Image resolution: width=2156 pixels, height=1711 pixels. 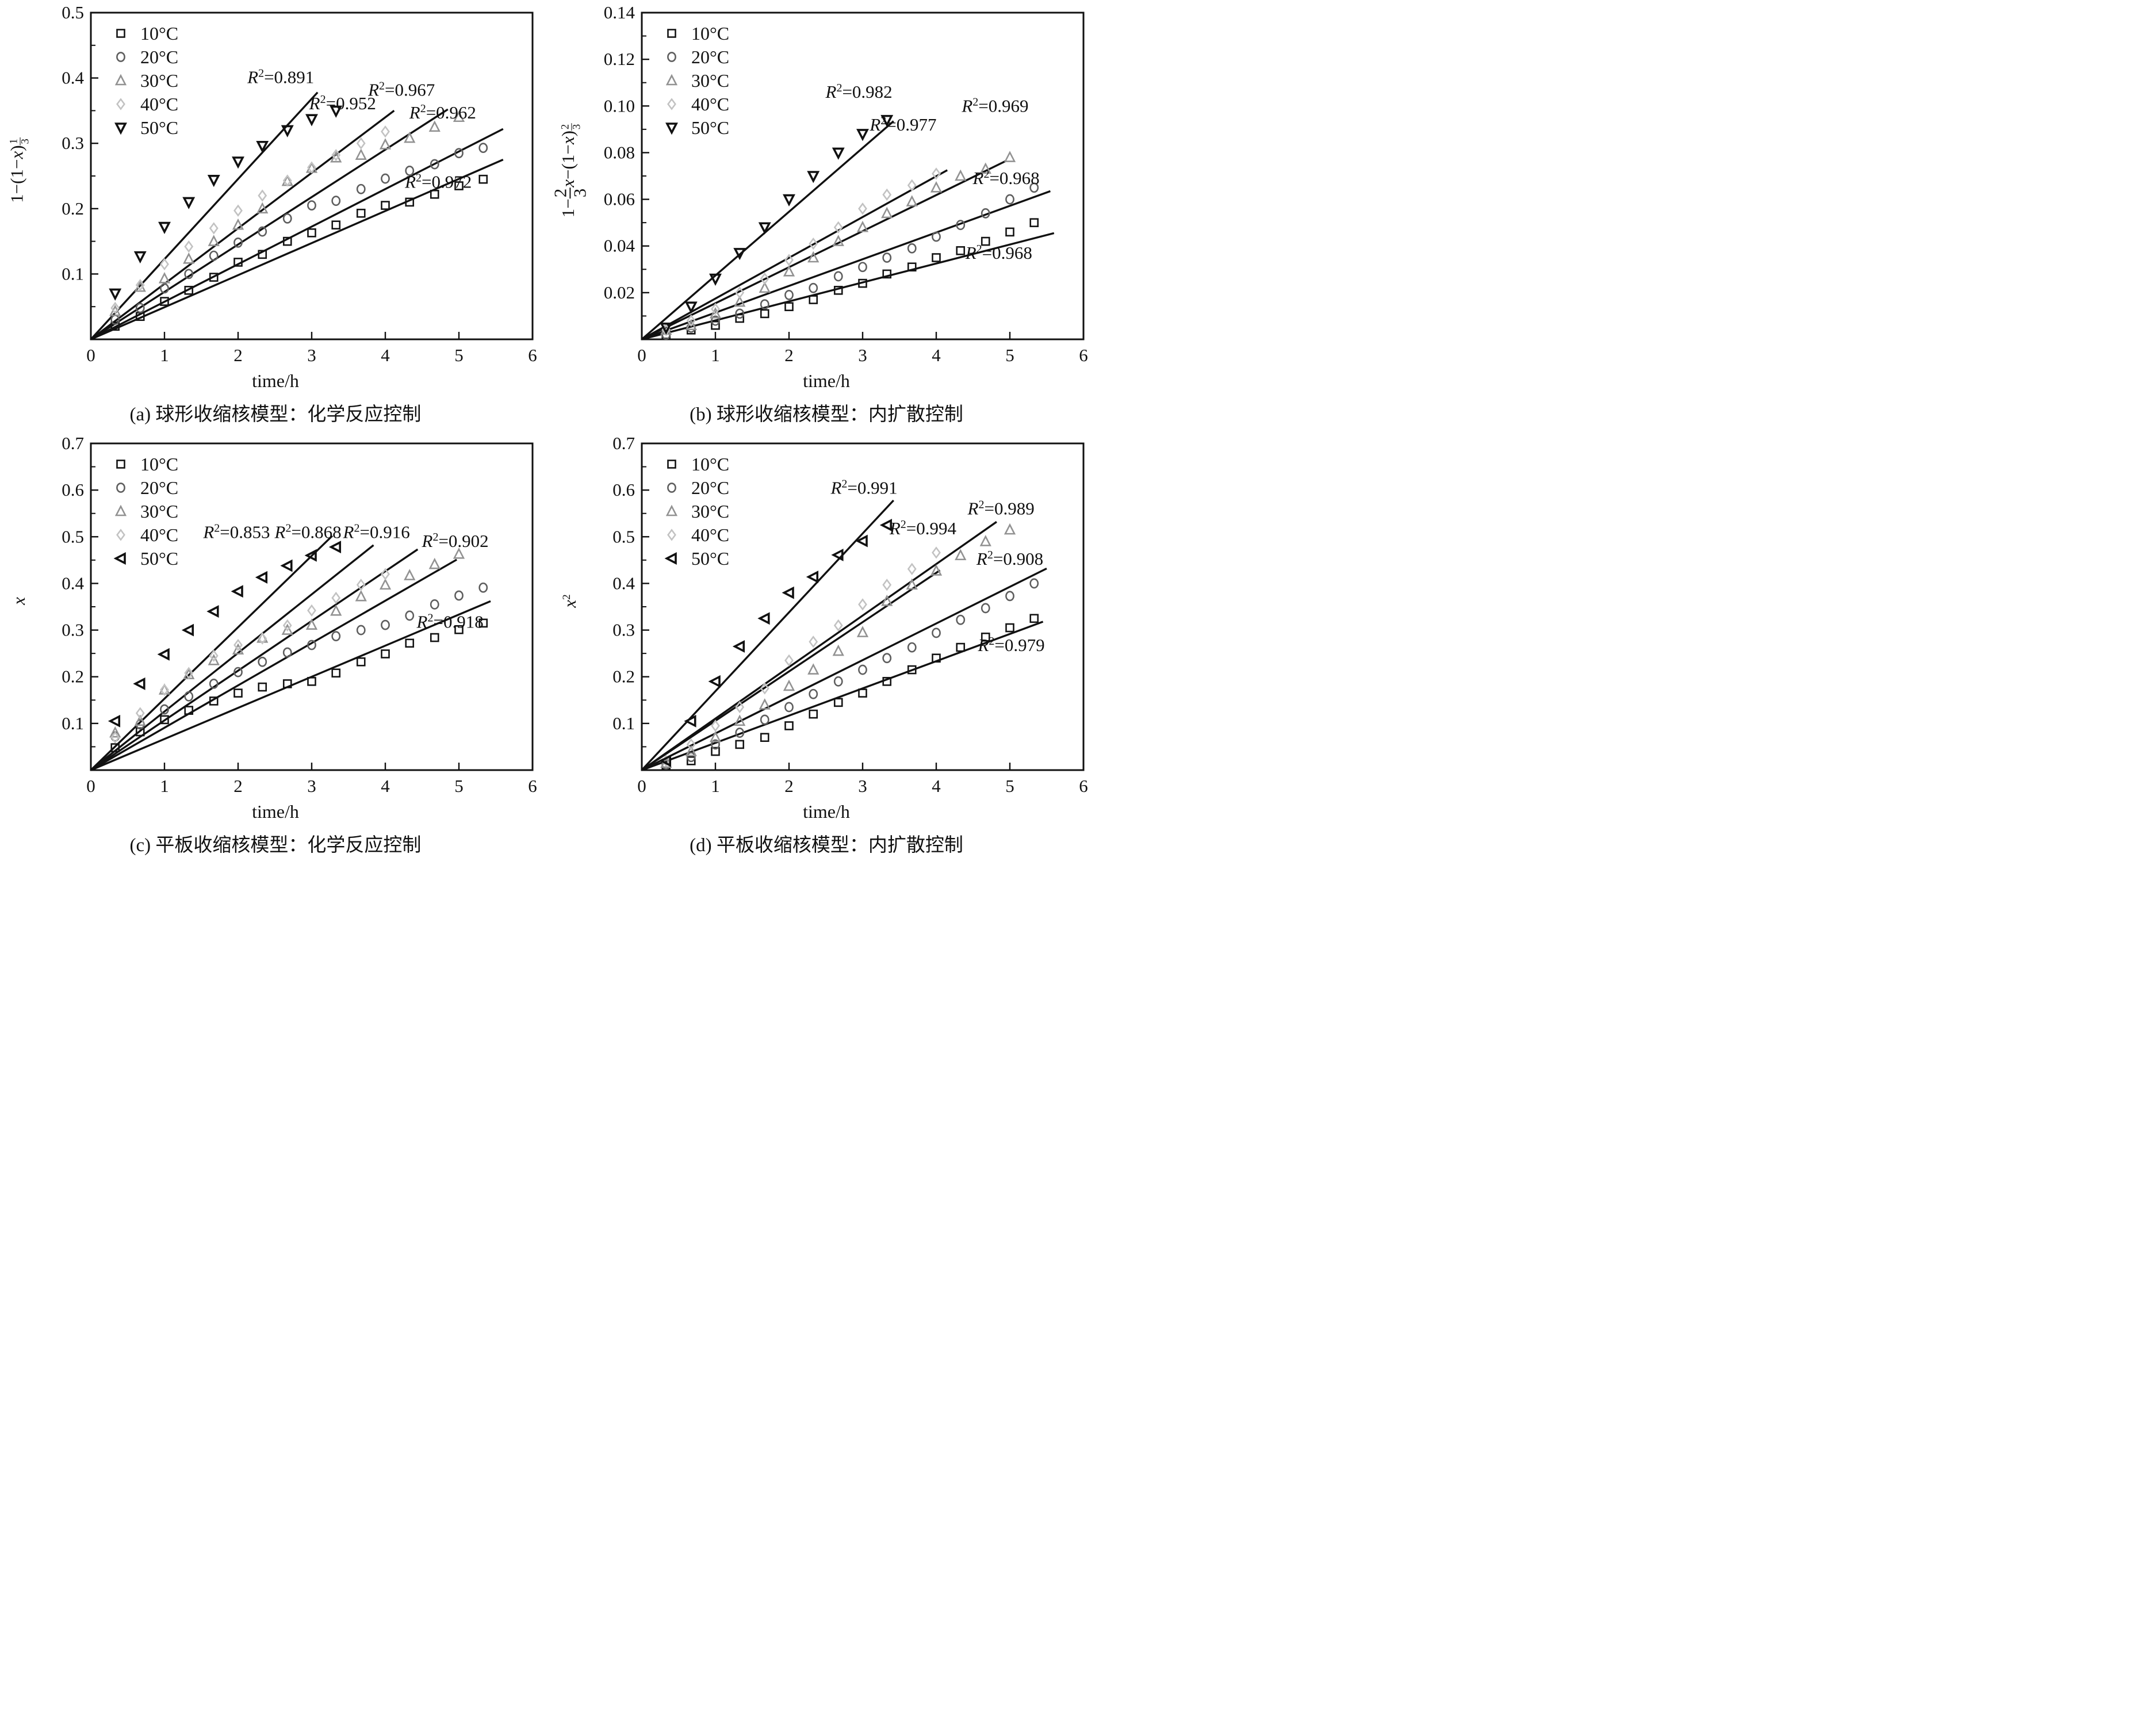 What do you see at coordinates (450, 622) in the screenshot?
I see `r2-annotation-10°C: R2=0.918` at bounding box center [450, 622].